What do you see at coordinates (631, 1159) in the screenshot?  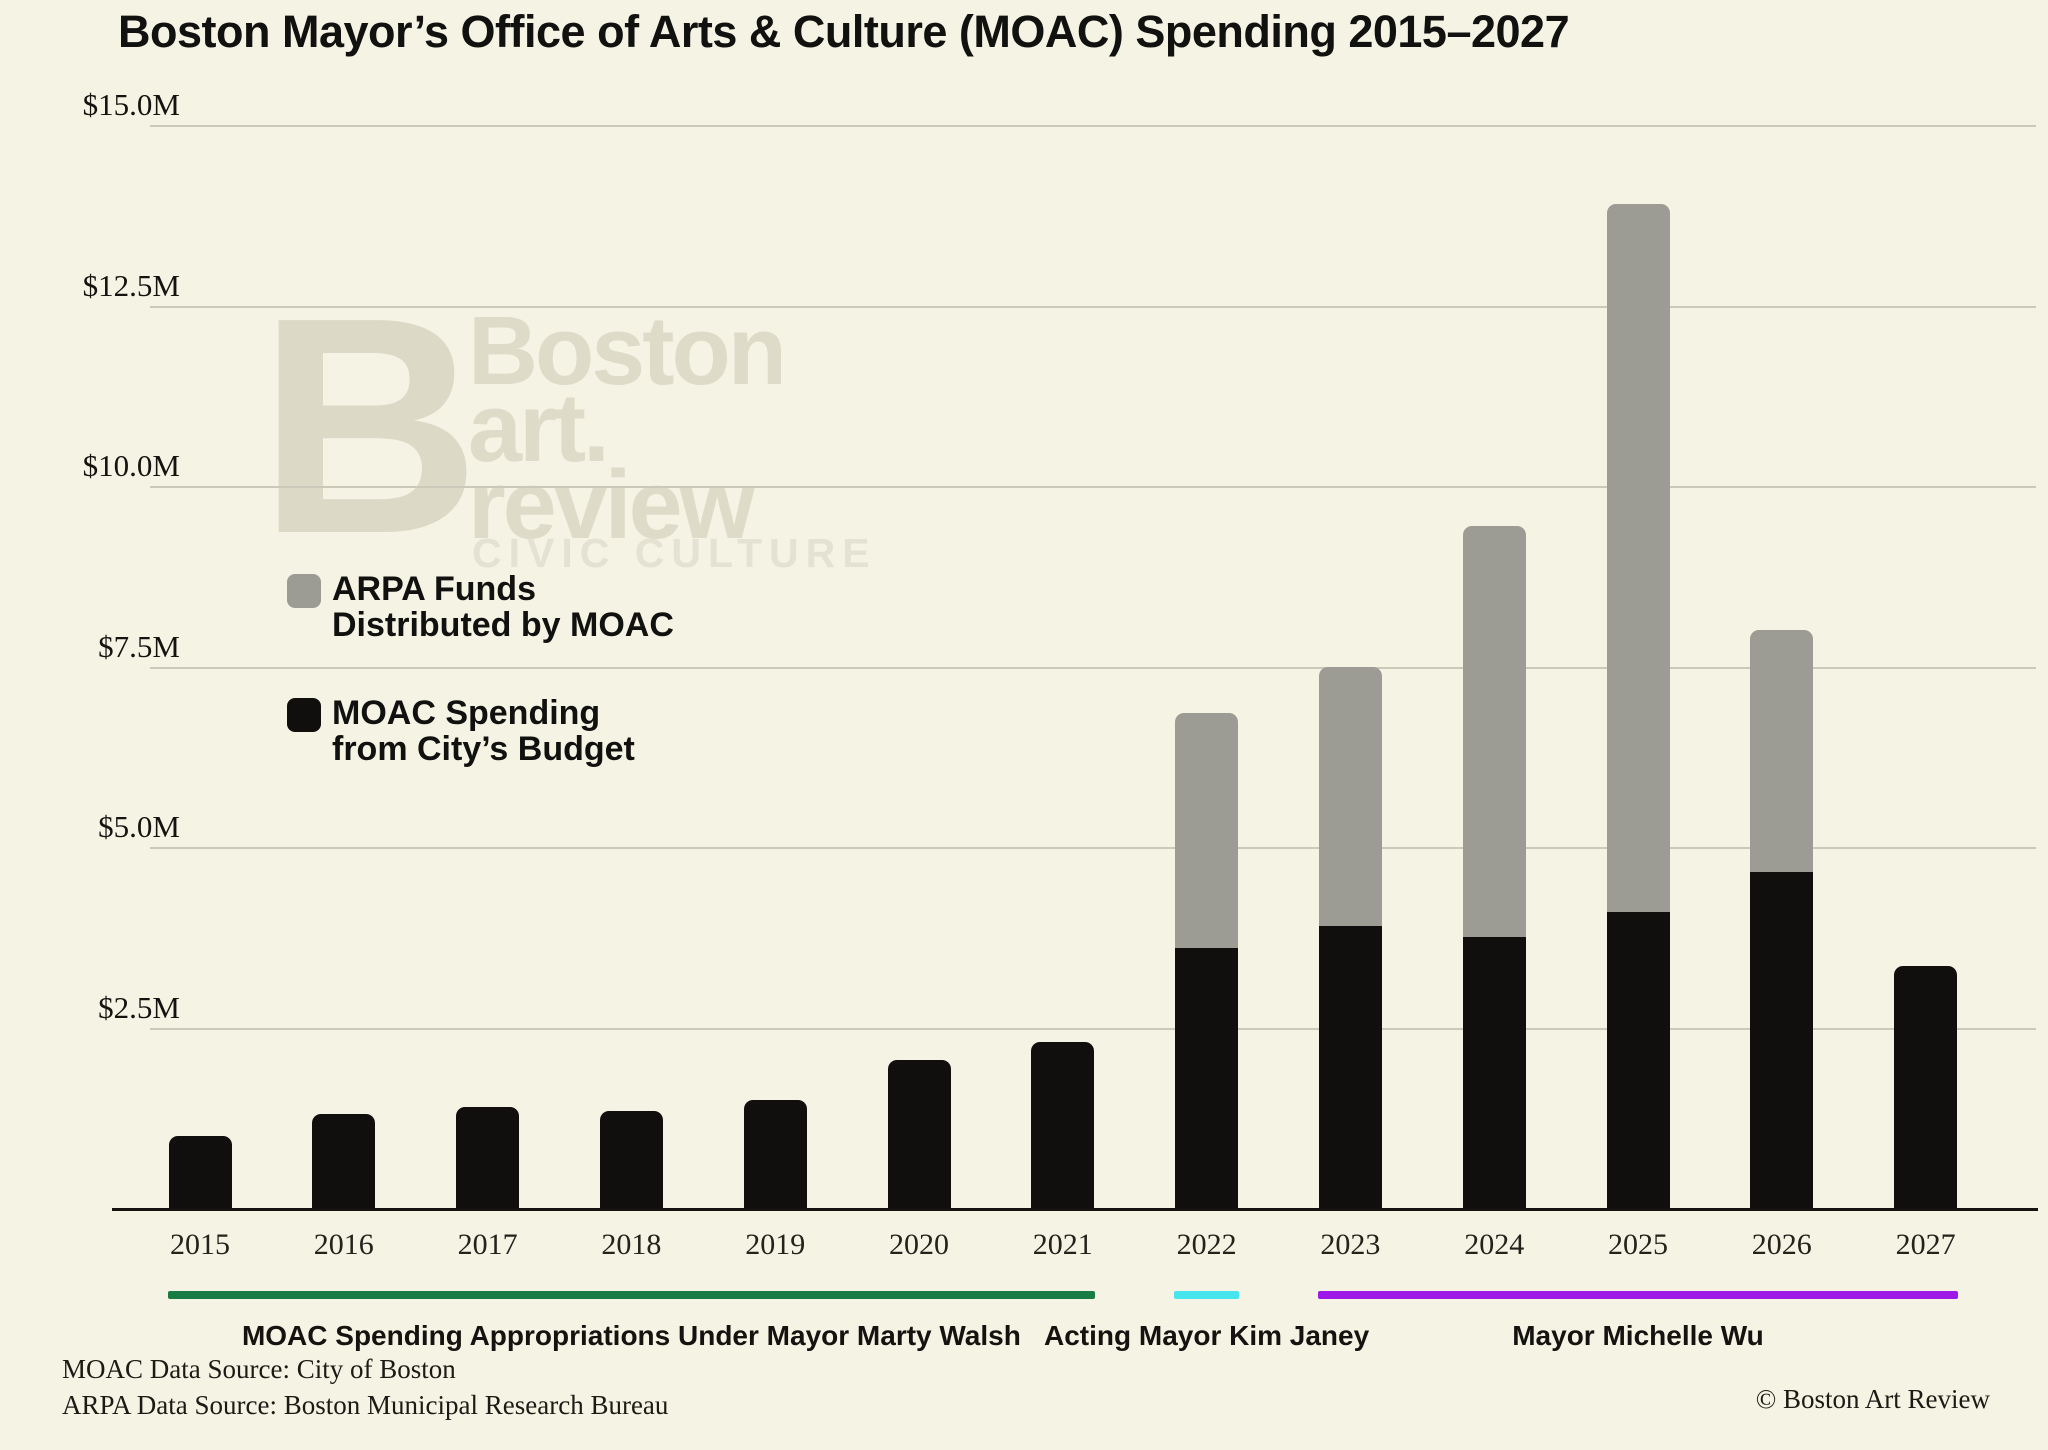 I see `bar-city-2018` at bounding box center [631, 1159].